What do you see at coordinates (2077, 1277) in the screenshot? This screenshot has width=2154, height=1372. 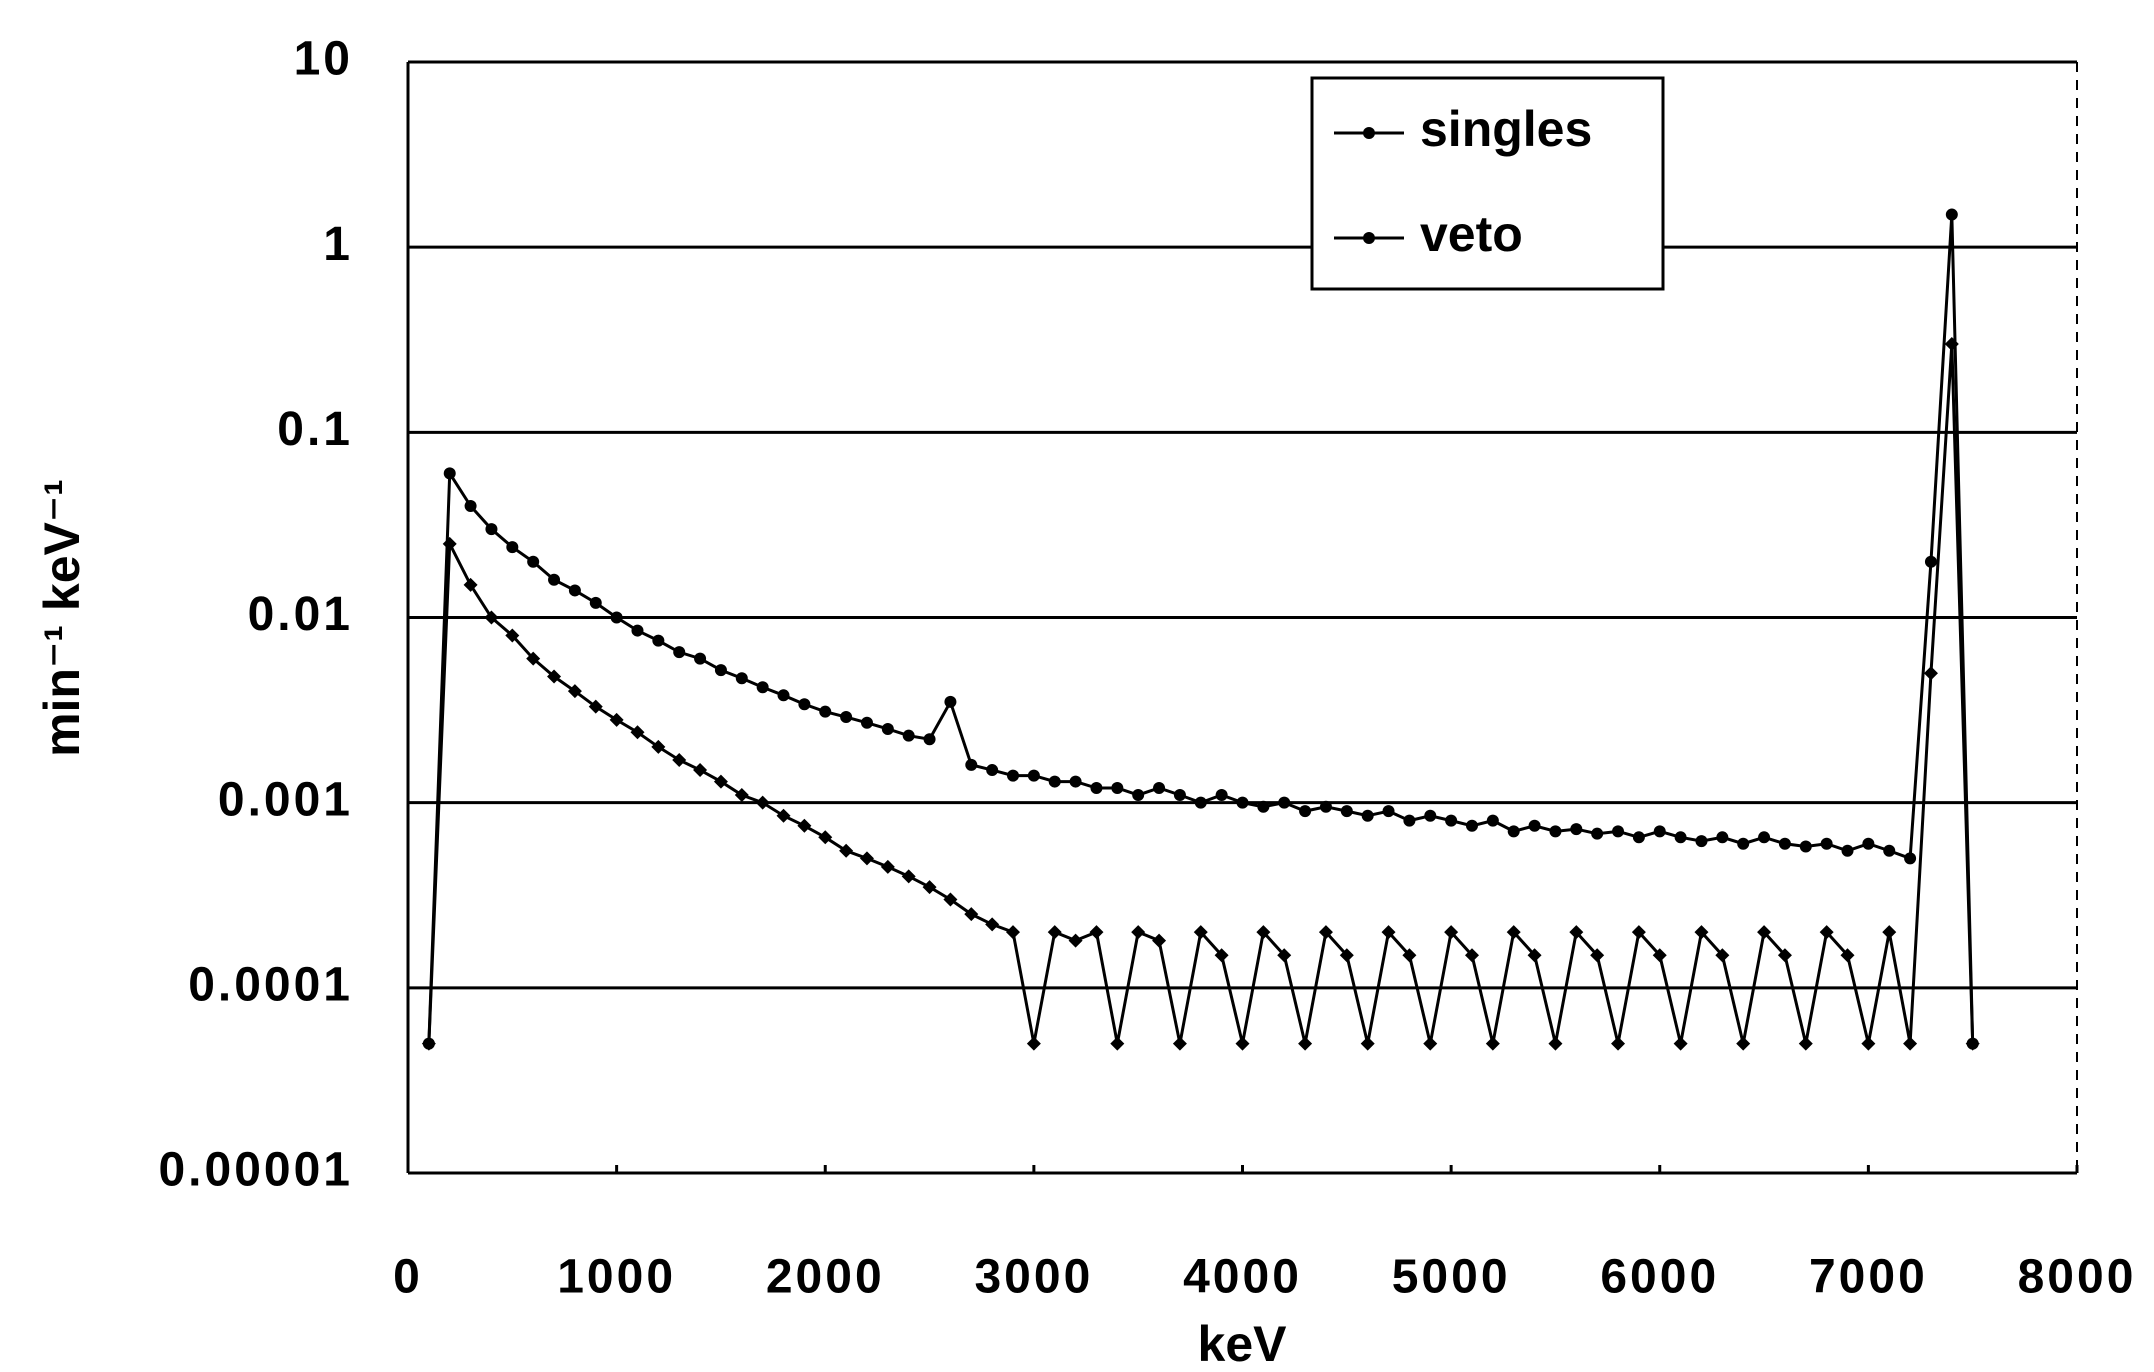 I see `x-tick-label: 8000` at bounding box center [2077, 1277].